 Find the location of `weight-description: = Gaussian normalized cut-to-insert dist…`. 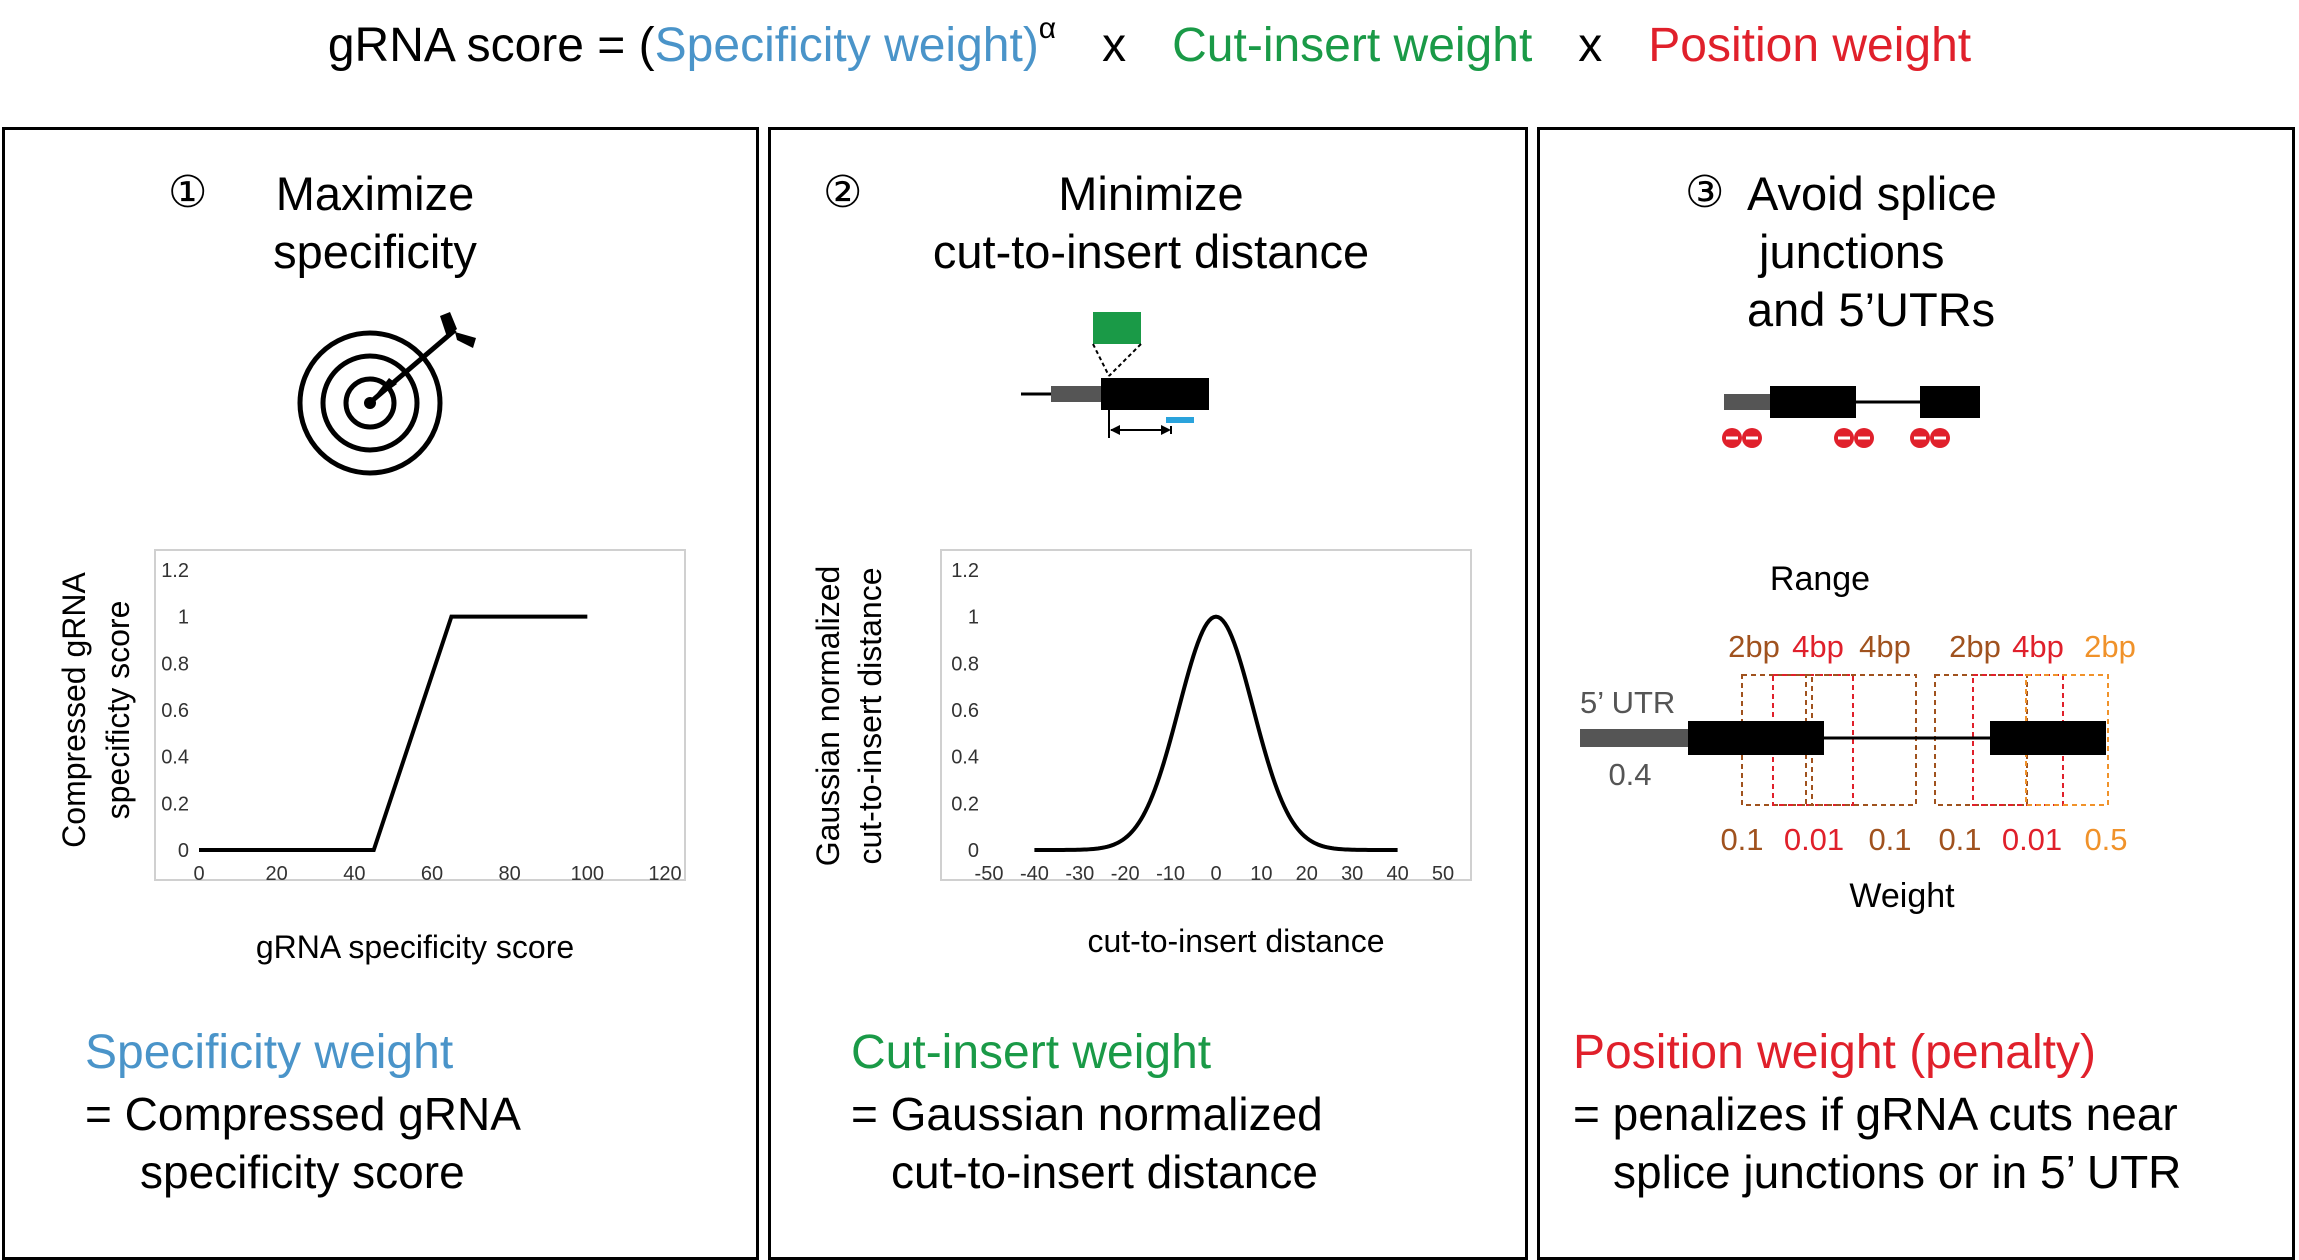

weight-description: = Gaussian normalized cut-to-insert dist… is located at coordinates (1087, 1143).